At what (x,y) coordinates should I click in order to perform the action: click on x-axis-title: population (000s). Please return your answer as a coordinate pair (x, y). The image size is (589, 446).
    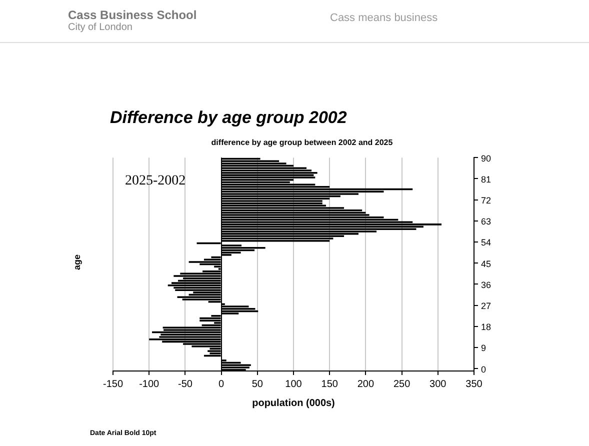
    Looking at the image, I should click on (293, 403).